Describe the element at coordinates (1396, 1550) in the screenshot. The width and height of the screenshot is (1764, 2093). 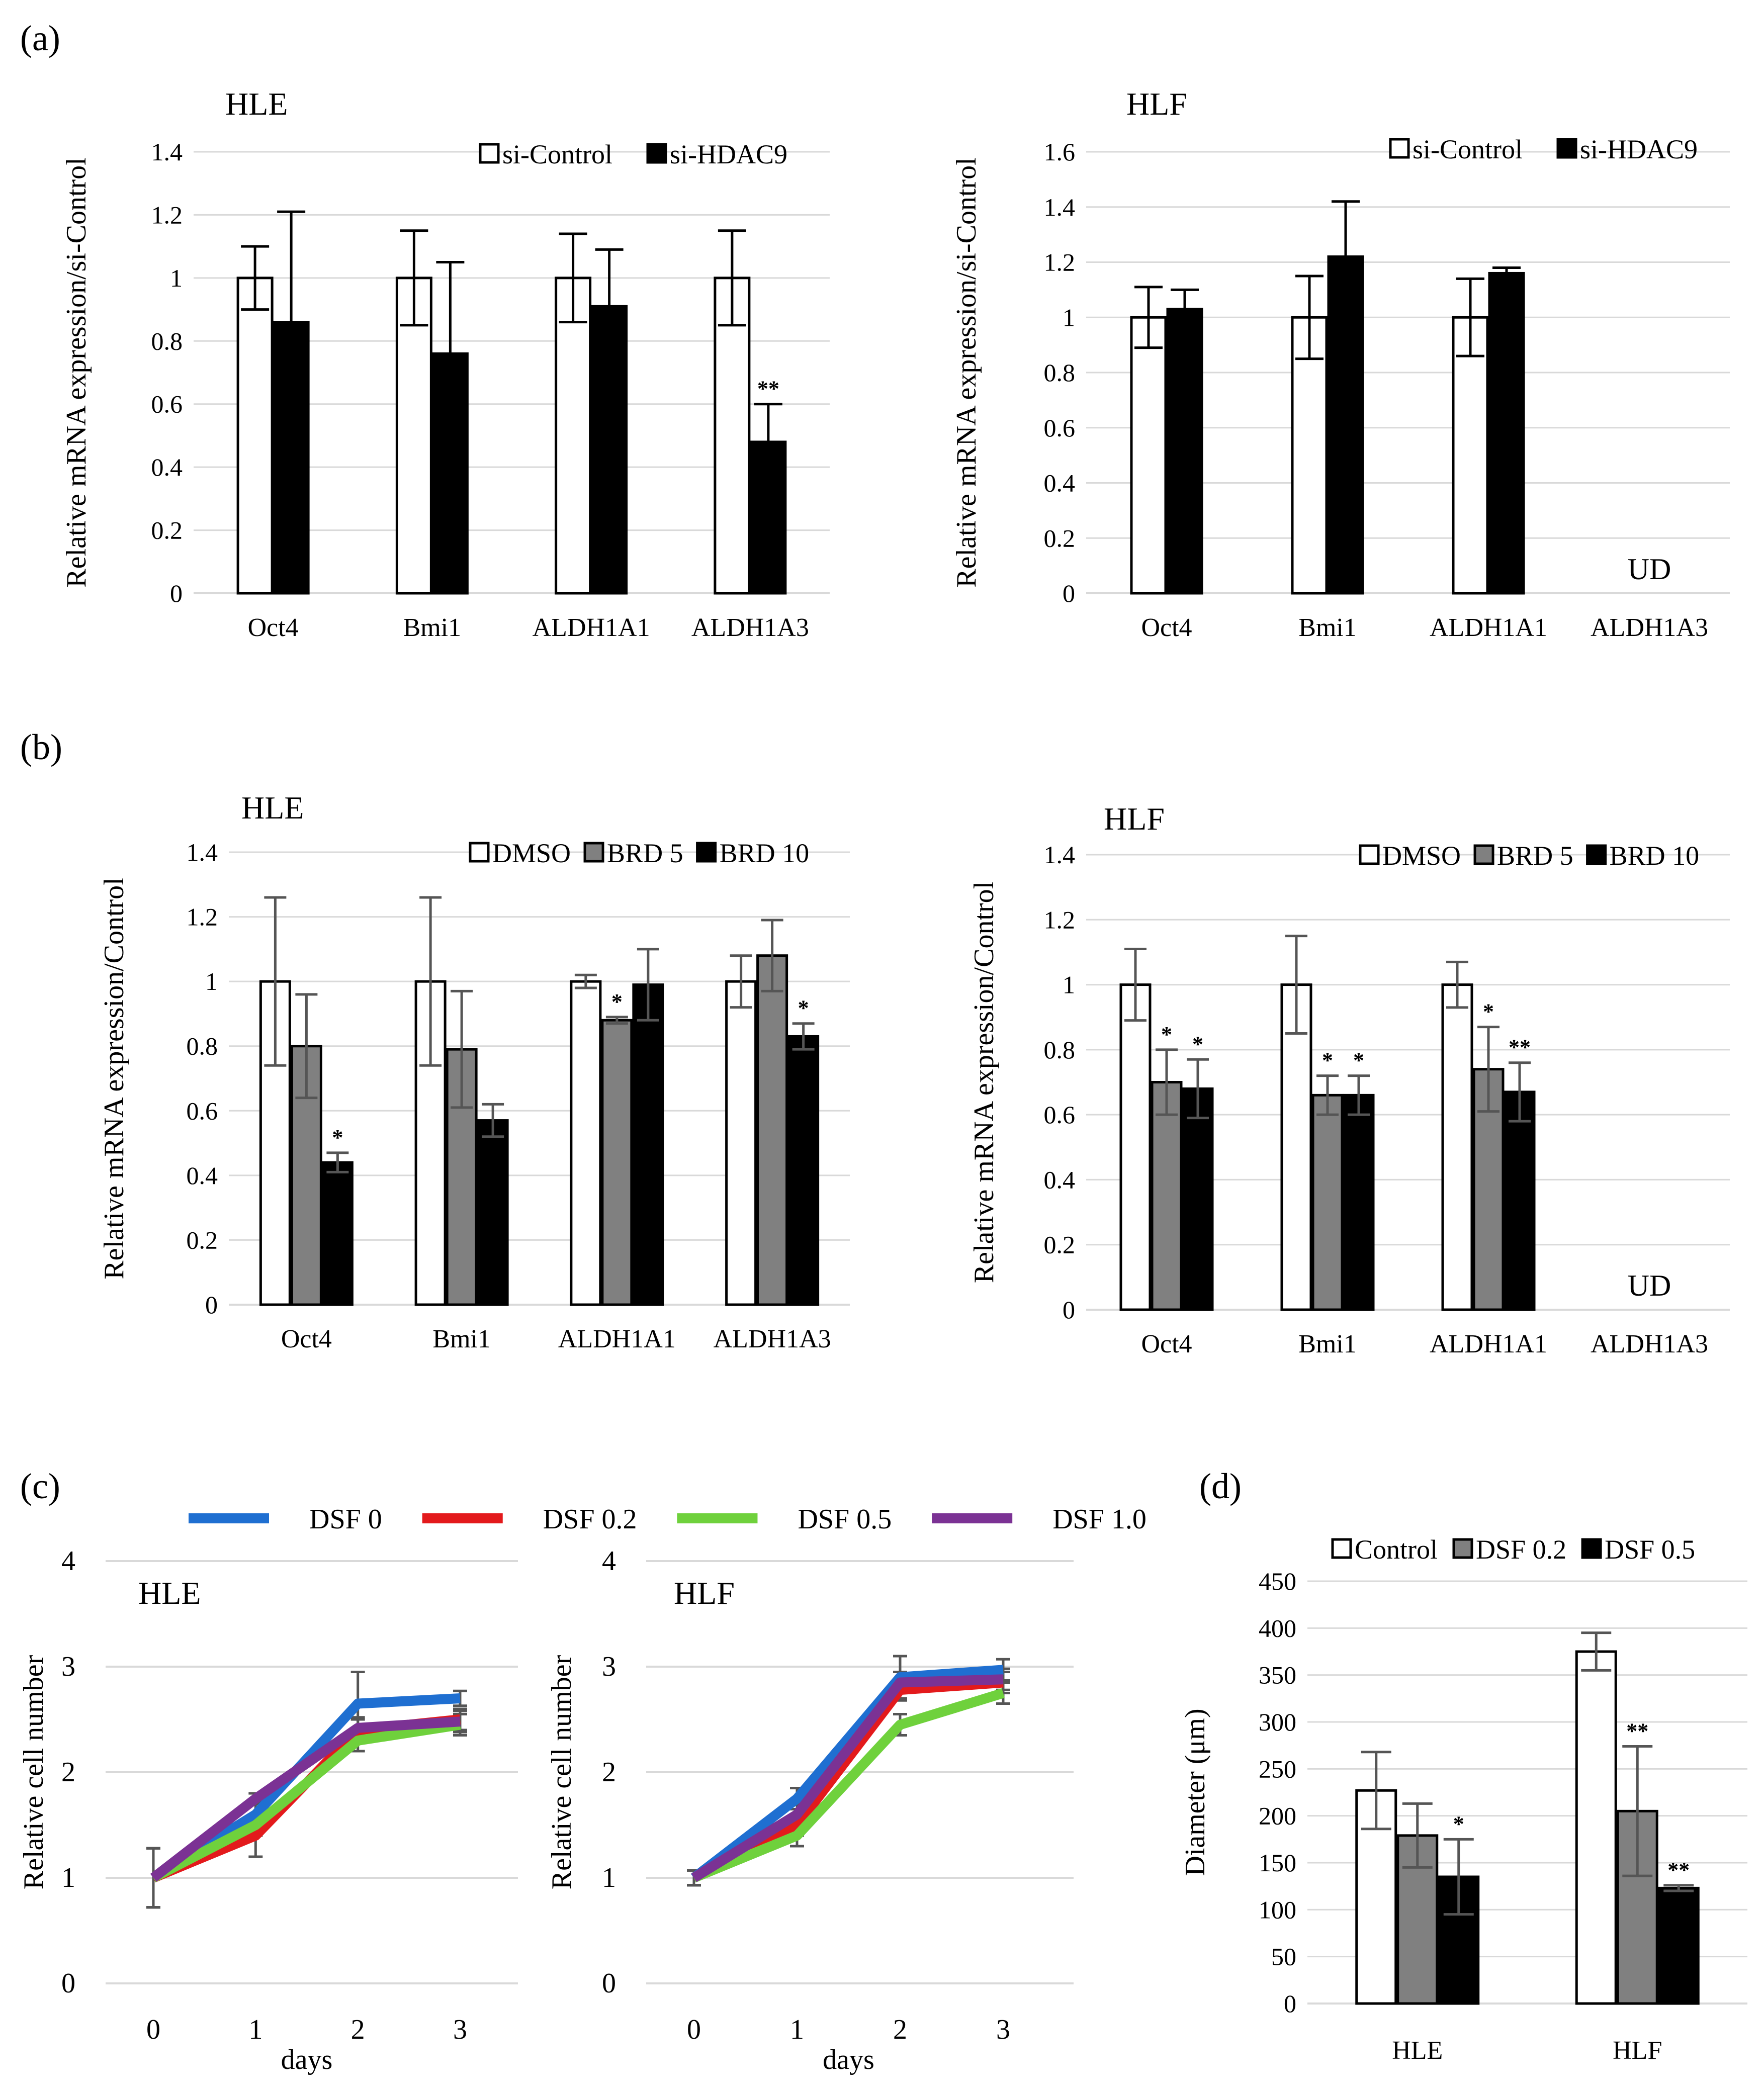
I see `legend-label-control: Control` at that location.